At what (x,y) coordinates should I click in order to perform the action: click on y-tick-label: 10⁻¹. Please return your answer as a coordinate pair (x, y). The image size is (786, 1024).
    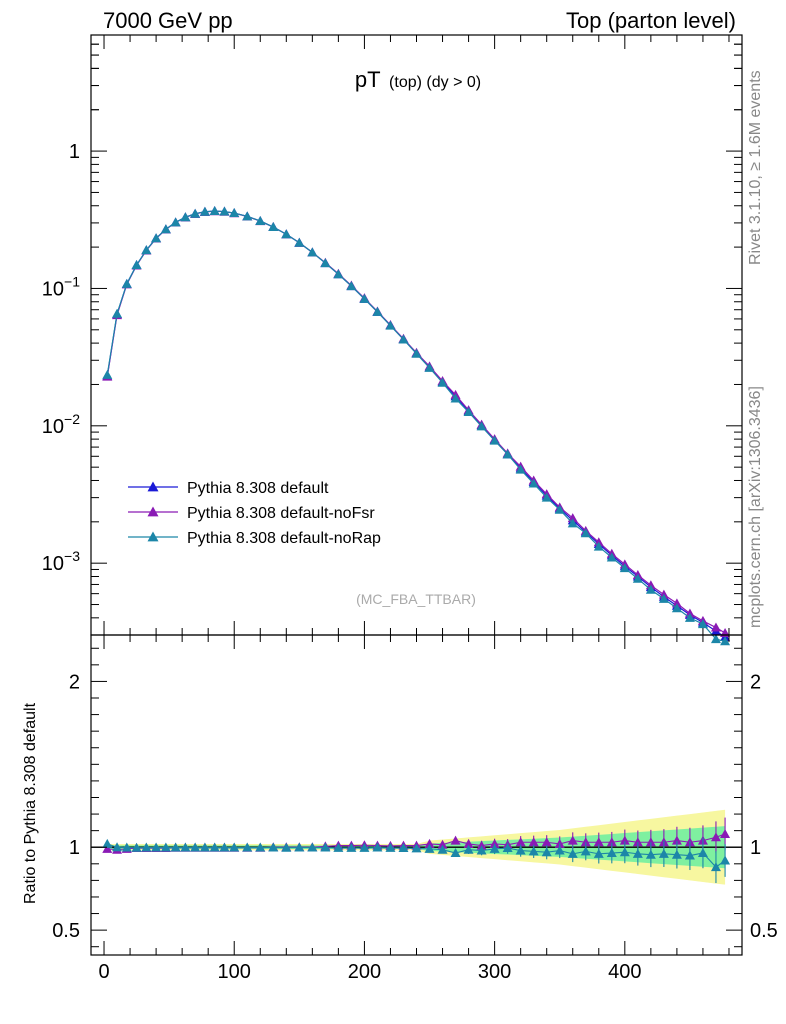
    Looking at the image, I should click on (61, 286).